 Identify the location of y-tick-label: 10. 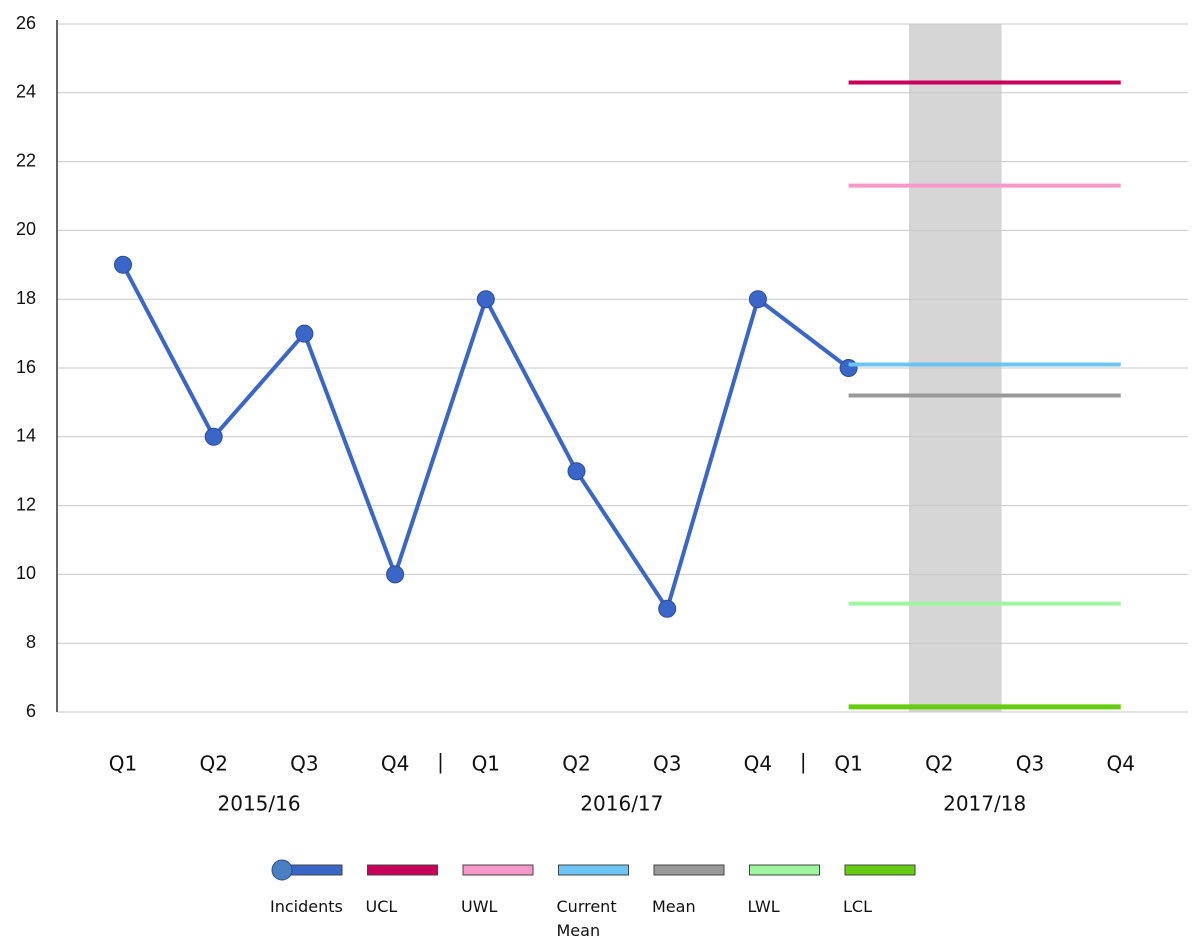
(26, 573).